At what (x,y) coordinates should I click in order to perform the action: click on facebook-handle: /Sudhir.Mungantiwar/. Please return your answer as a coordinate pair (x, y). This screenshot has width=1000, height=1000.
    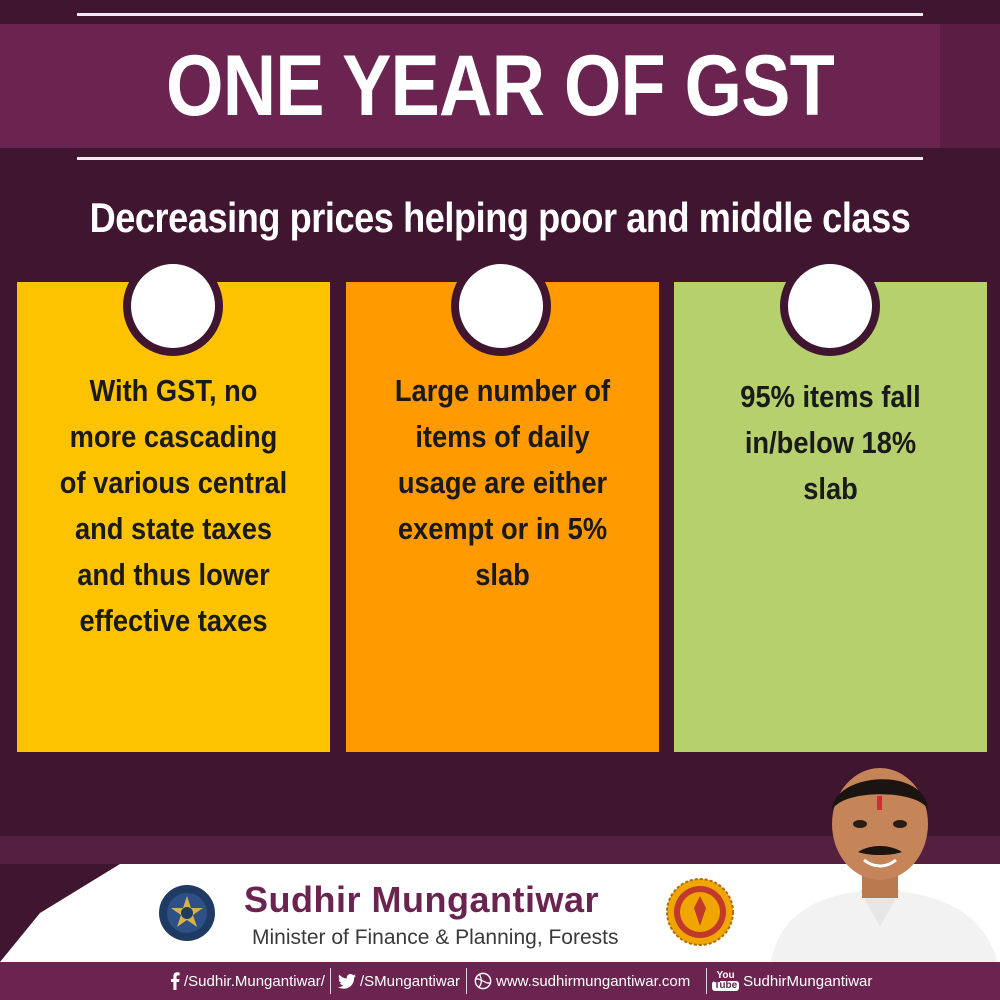
    Looking at the image, I should click on (254, 981).